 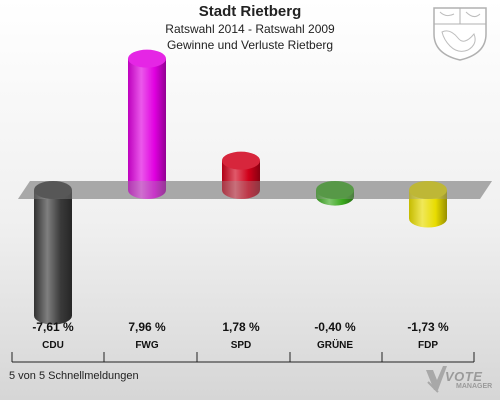 What do you see at coordinates (243, 357) in the screenshot?
I see `category-axis` at bounding box center [243, 357].